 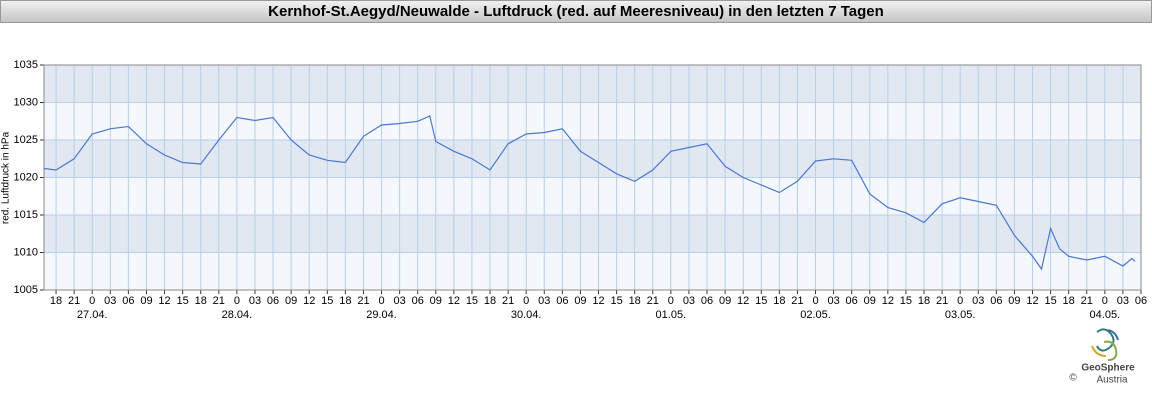 I want to click on logo-icon, so click(x=1105, y=344).